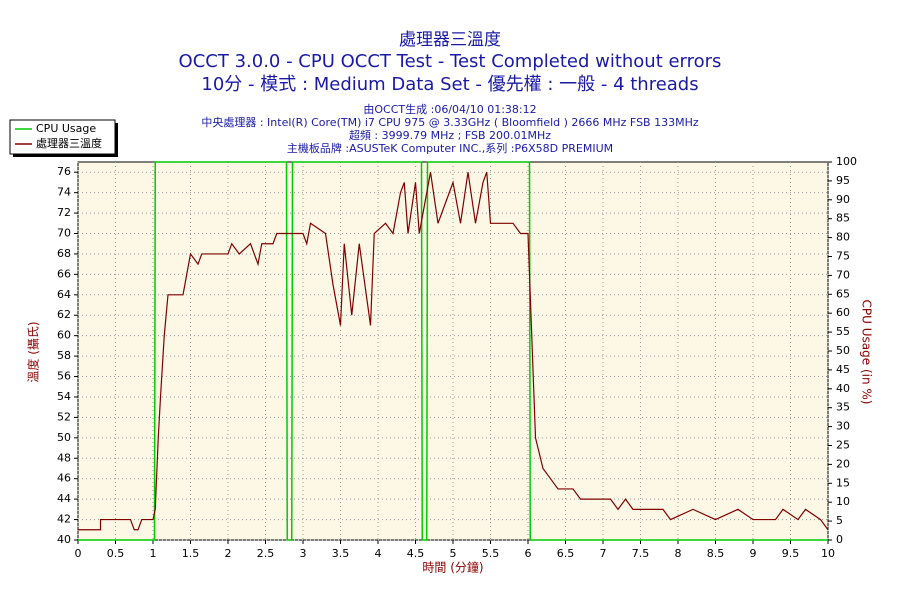  Describe the element at coordinates (450, 40) in the screenshot. I see `chart-title: 處理器三溫度` at that location.